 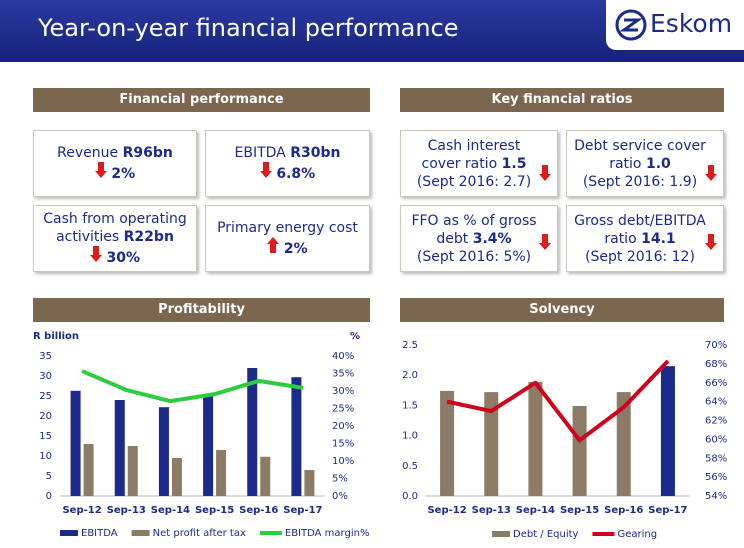 What do you see at coordinates (327, 533) in the screenshot?
I see `legend-label: EBITDA margin%` at bounding box center [327, 533].